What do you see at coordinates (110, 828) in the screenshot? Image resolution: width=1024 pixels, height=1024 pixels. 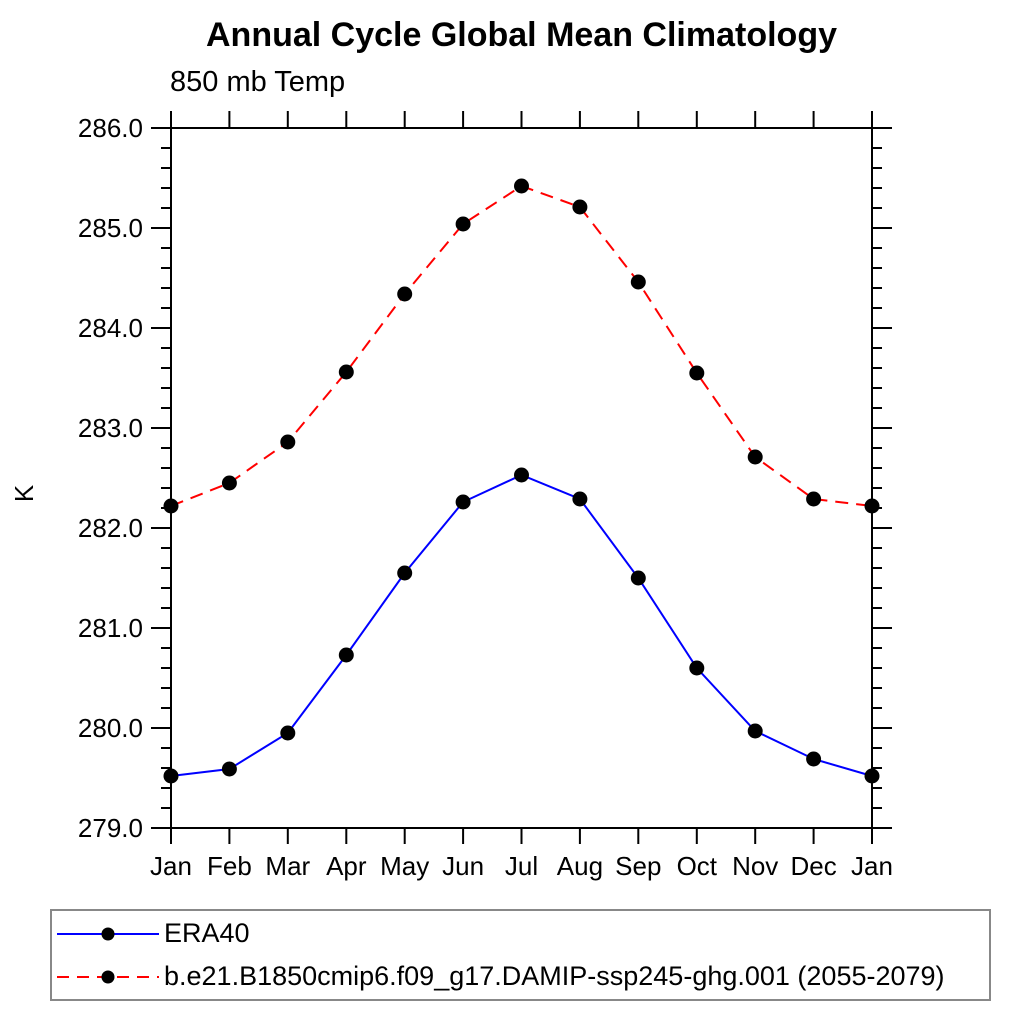 I see `svg-text: 279.0` at bounding box center [110, 828].